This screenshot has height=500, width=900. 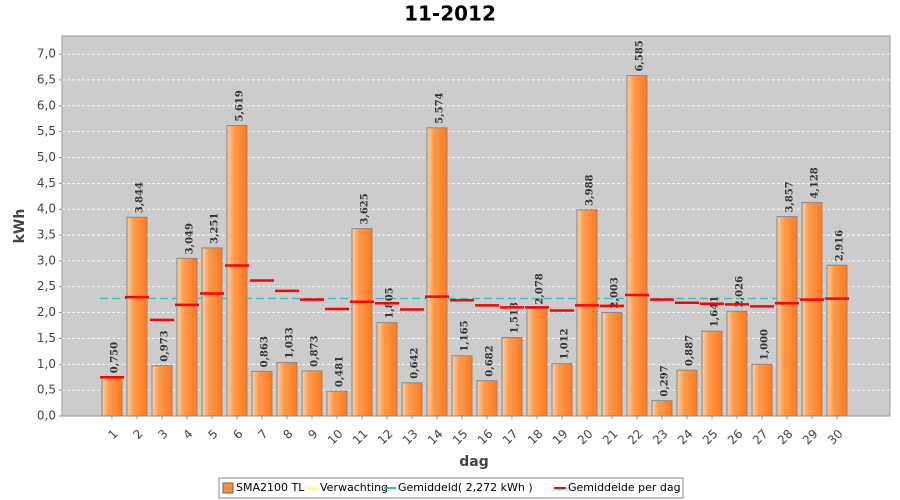 What do you see at coordinates (410, 437) in the screenshot?
I see `x-tick-label: 13` at bounding box center [410, 437].